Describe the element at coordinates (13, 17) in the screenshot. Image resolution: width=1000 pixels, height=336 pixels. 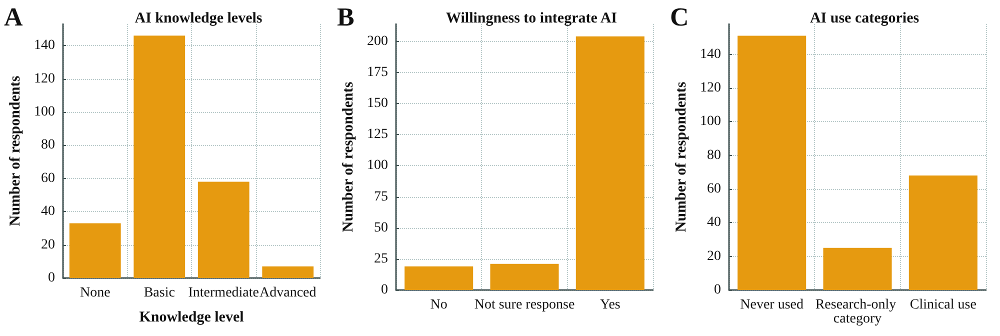
I see `text: A` at that location.